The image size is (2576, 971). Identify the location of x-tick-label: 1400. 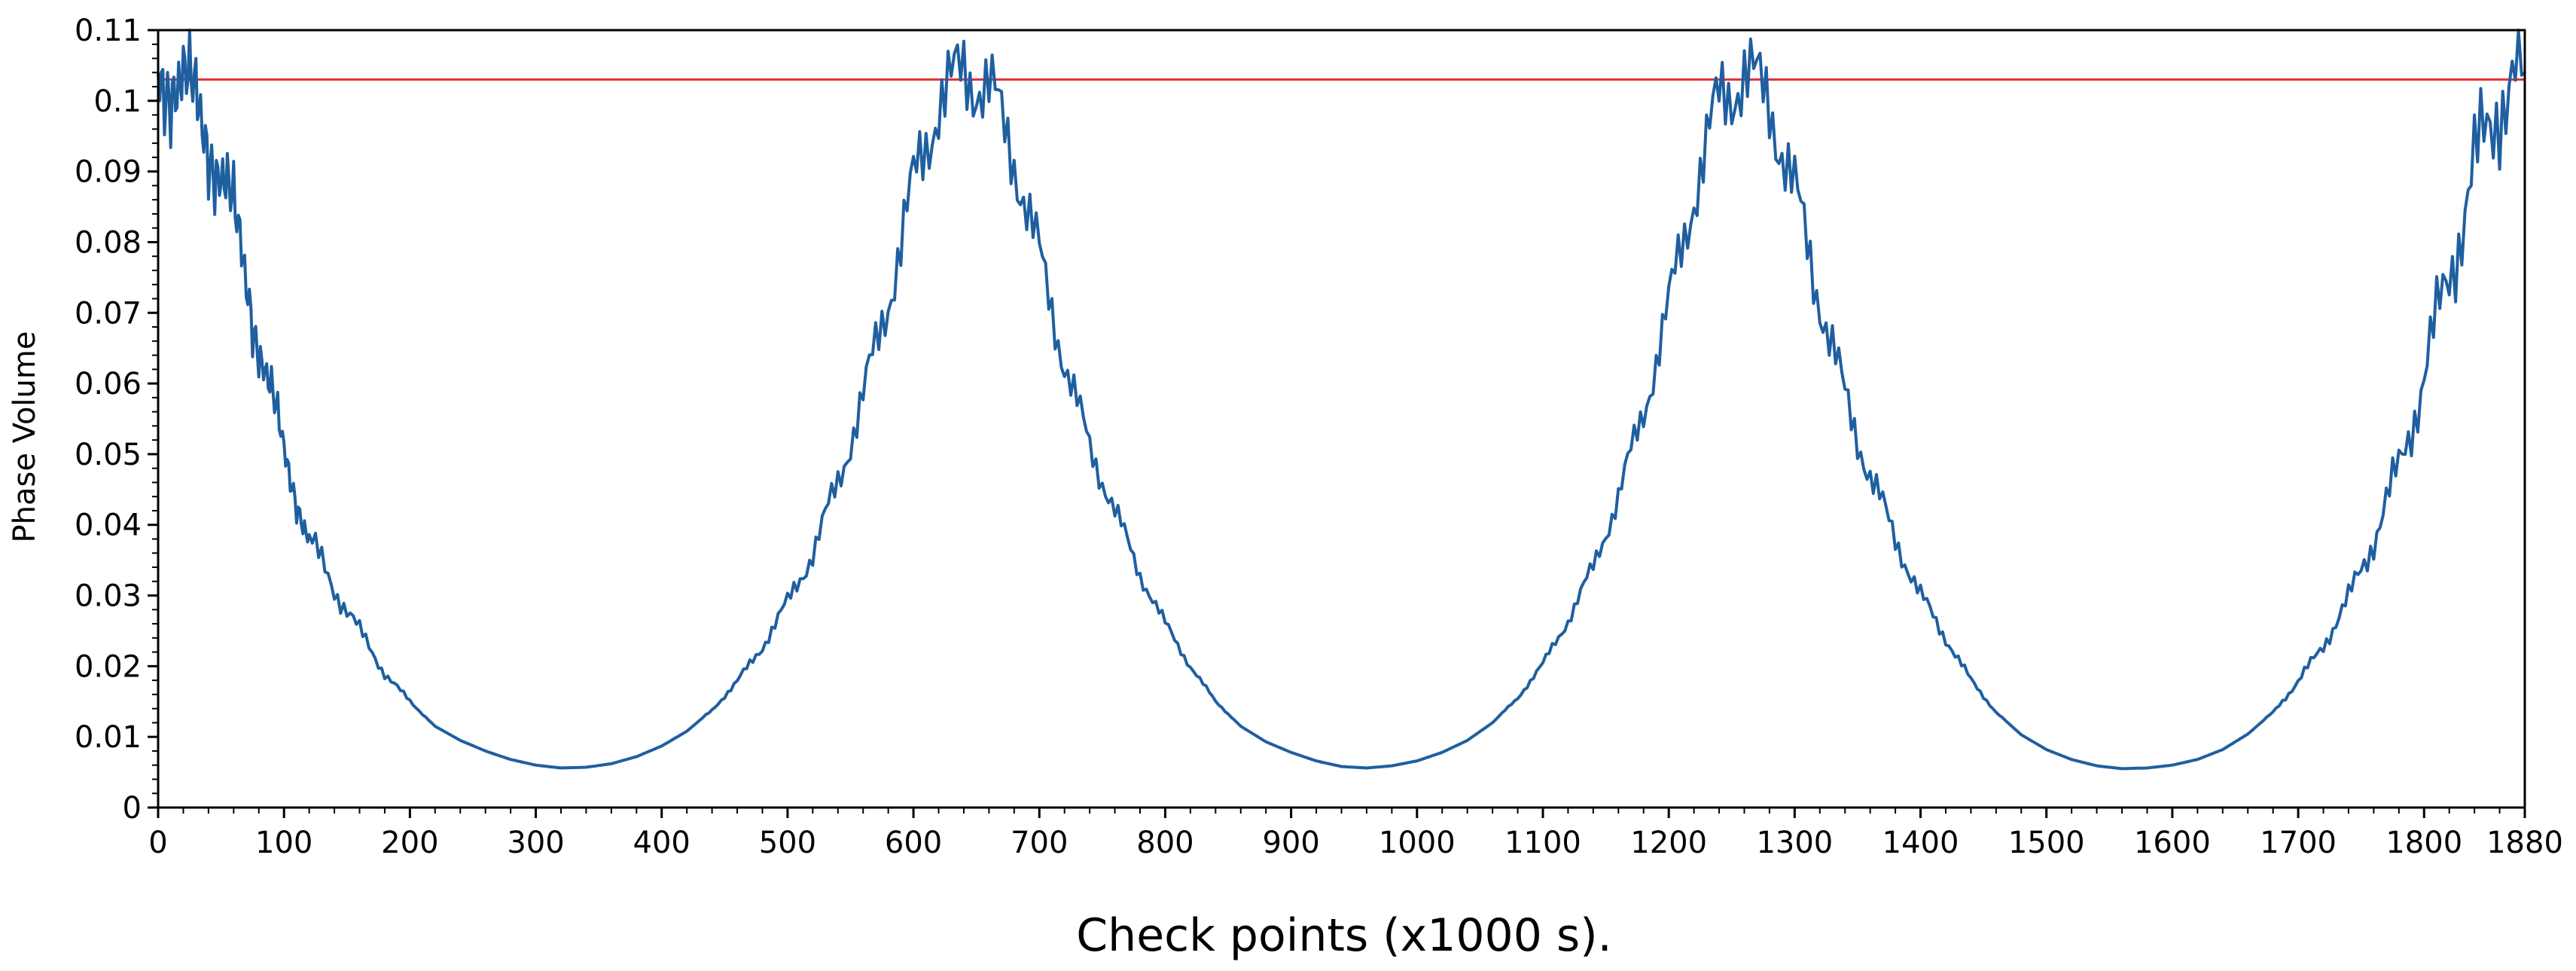
(1920, 843).